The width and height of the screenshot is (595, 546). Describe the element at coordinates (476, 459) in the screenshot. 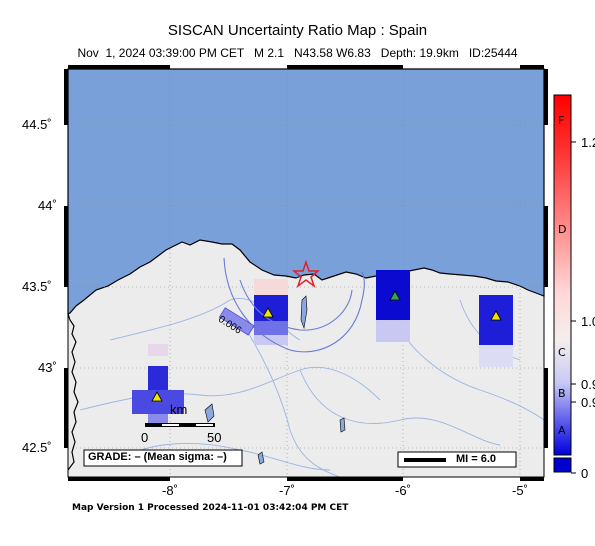

I see `mi-legend-text: MI = 6.0` at that location.